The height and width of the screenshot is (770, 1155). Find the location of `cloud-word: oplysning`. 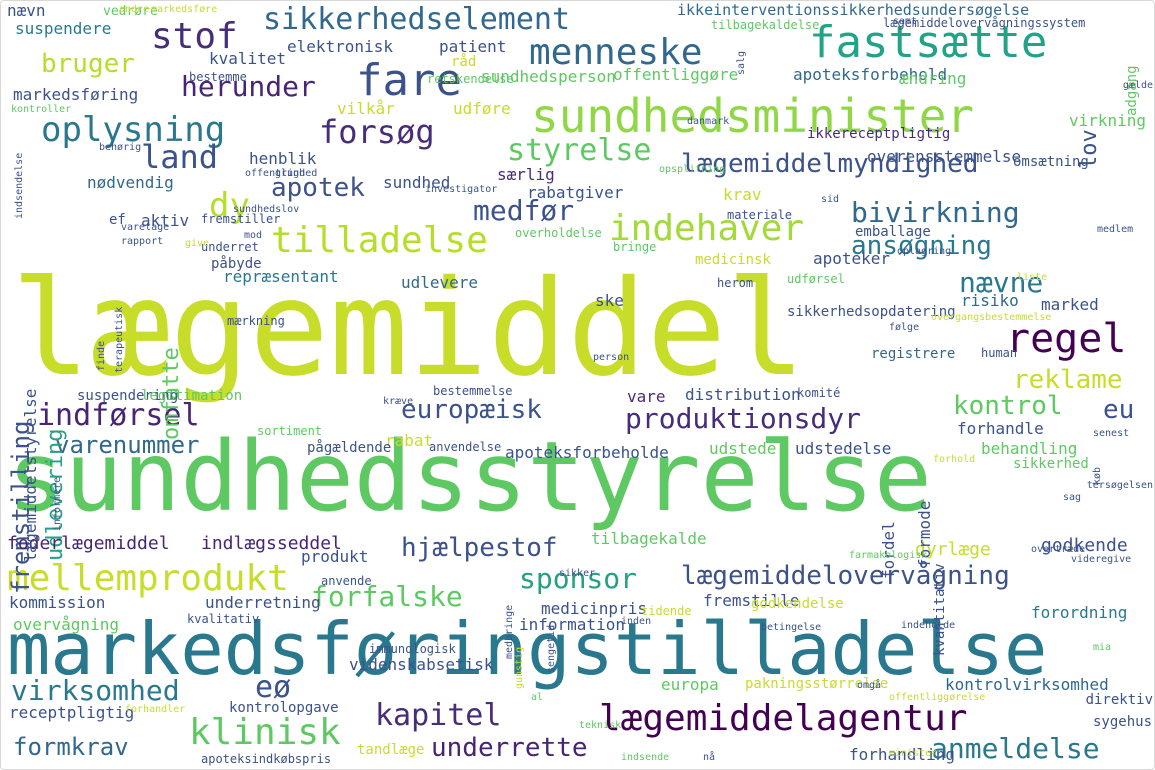

cloud-word: oplysning is located at coordinates (133, 130).